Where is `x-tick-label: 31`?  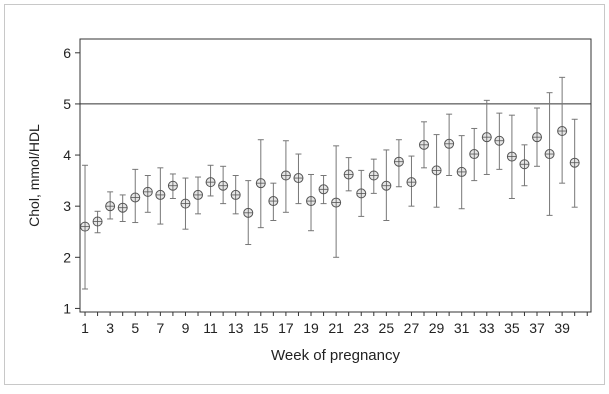
x-tick-label: 31 is located at coordinates (462, 328).